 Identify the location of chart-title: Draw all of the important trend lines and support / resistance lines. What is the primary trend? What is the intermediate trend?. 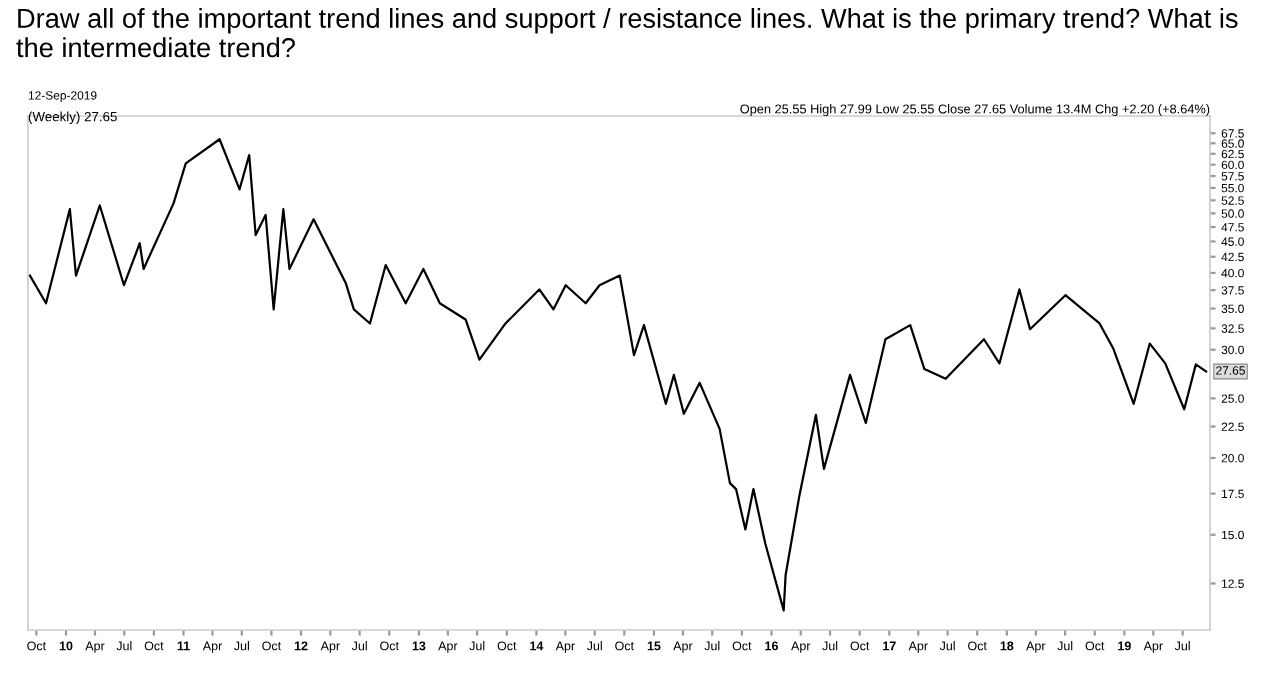
(627, 33).